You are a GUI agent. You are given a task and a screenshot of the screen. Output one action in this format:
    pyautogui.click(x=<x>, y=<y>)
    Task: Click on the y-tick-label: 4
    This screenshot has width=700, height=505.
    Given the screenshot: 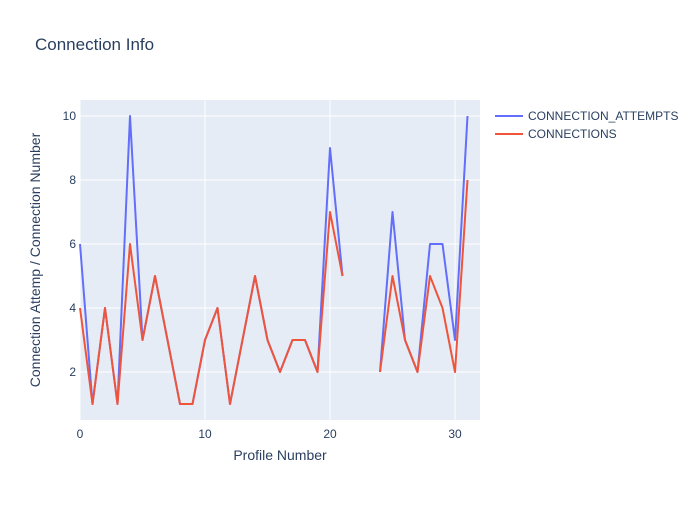 What is the action you would take?
    pyautogui.click(x=72, y=308)
    